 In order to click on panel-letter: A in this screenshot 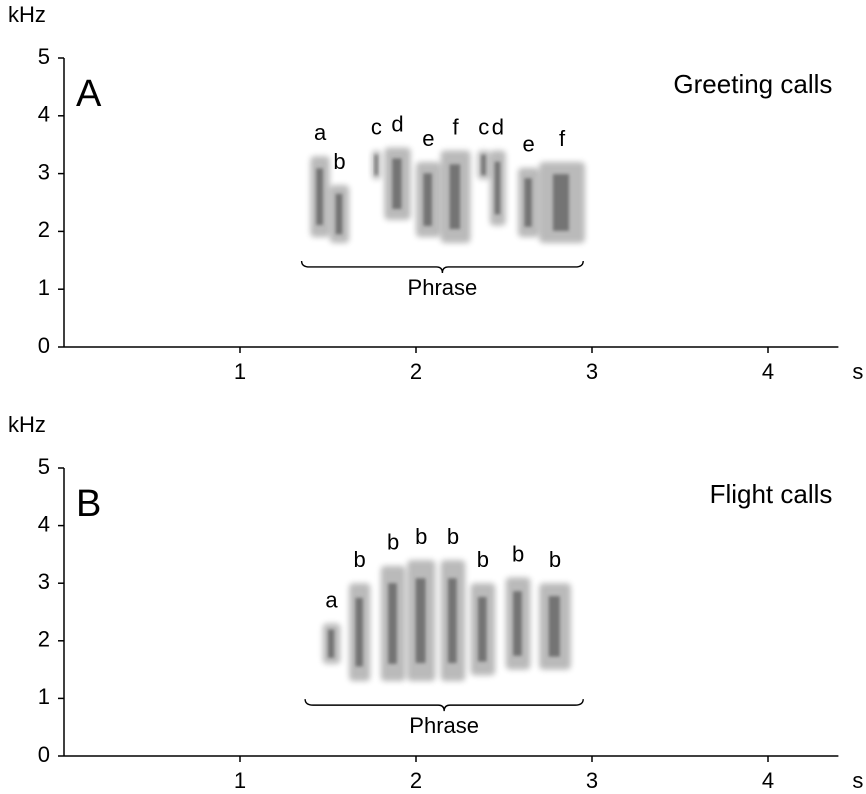, I will do `click(89, 94)`.